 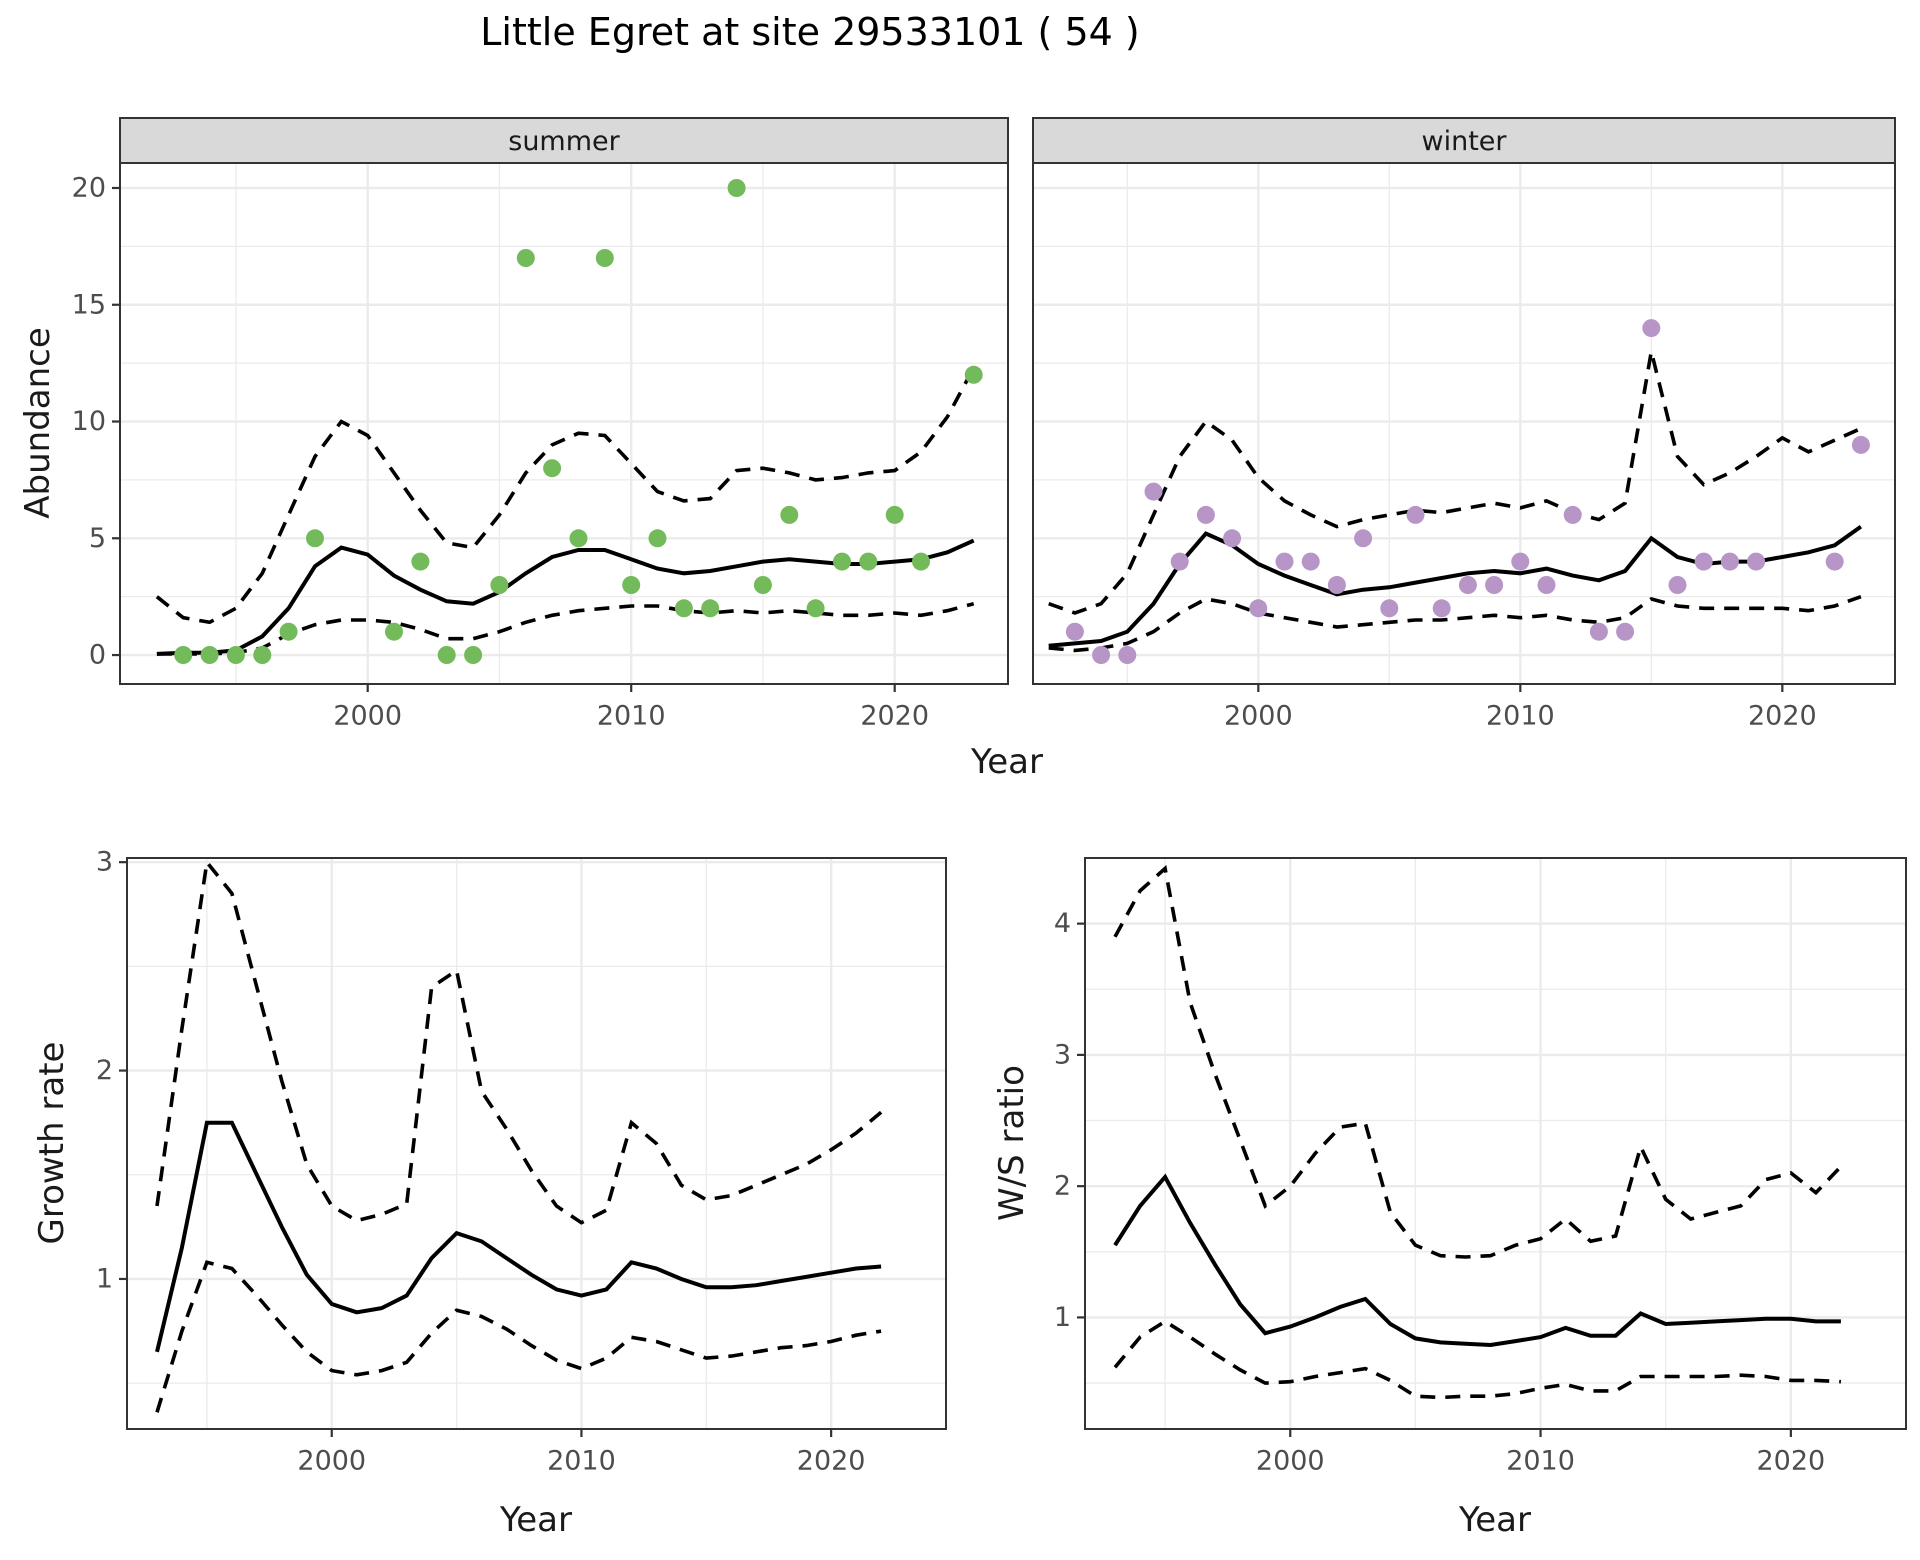 I want to click on y-axis-title-growth-rate: Growth rate, so click(x=52, y=1143).